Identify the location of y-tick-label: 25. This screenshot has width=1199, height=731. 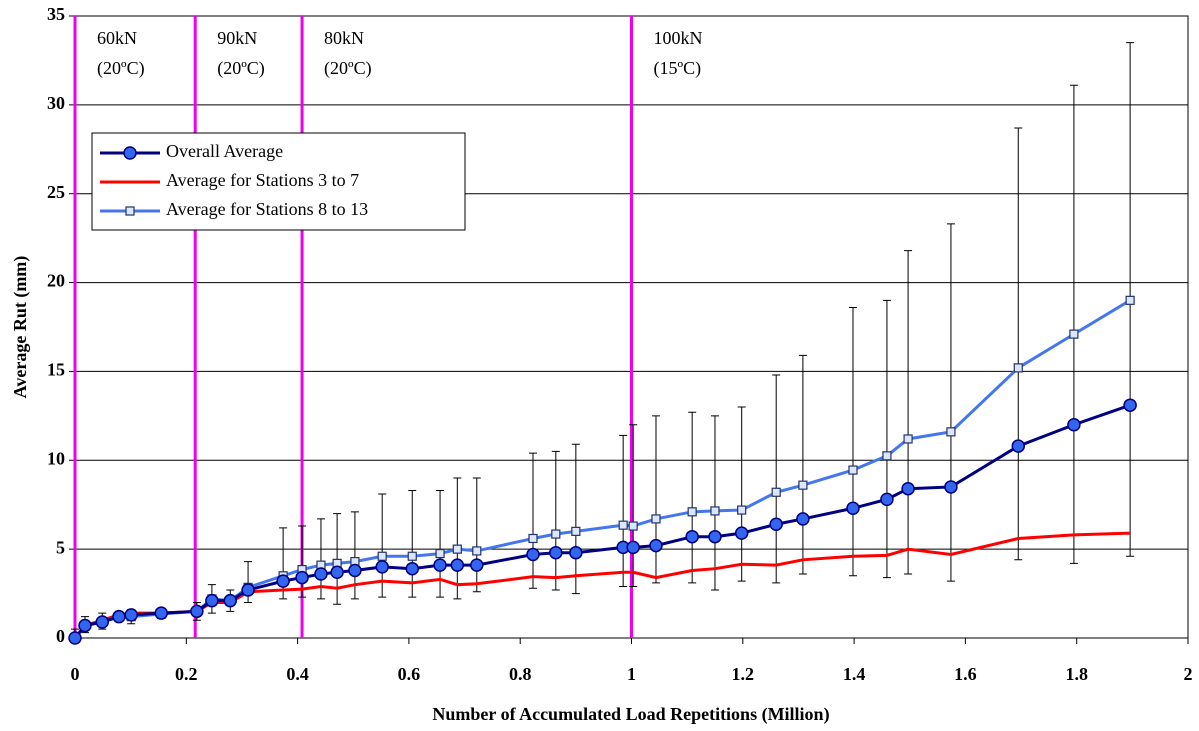
(56, 192).